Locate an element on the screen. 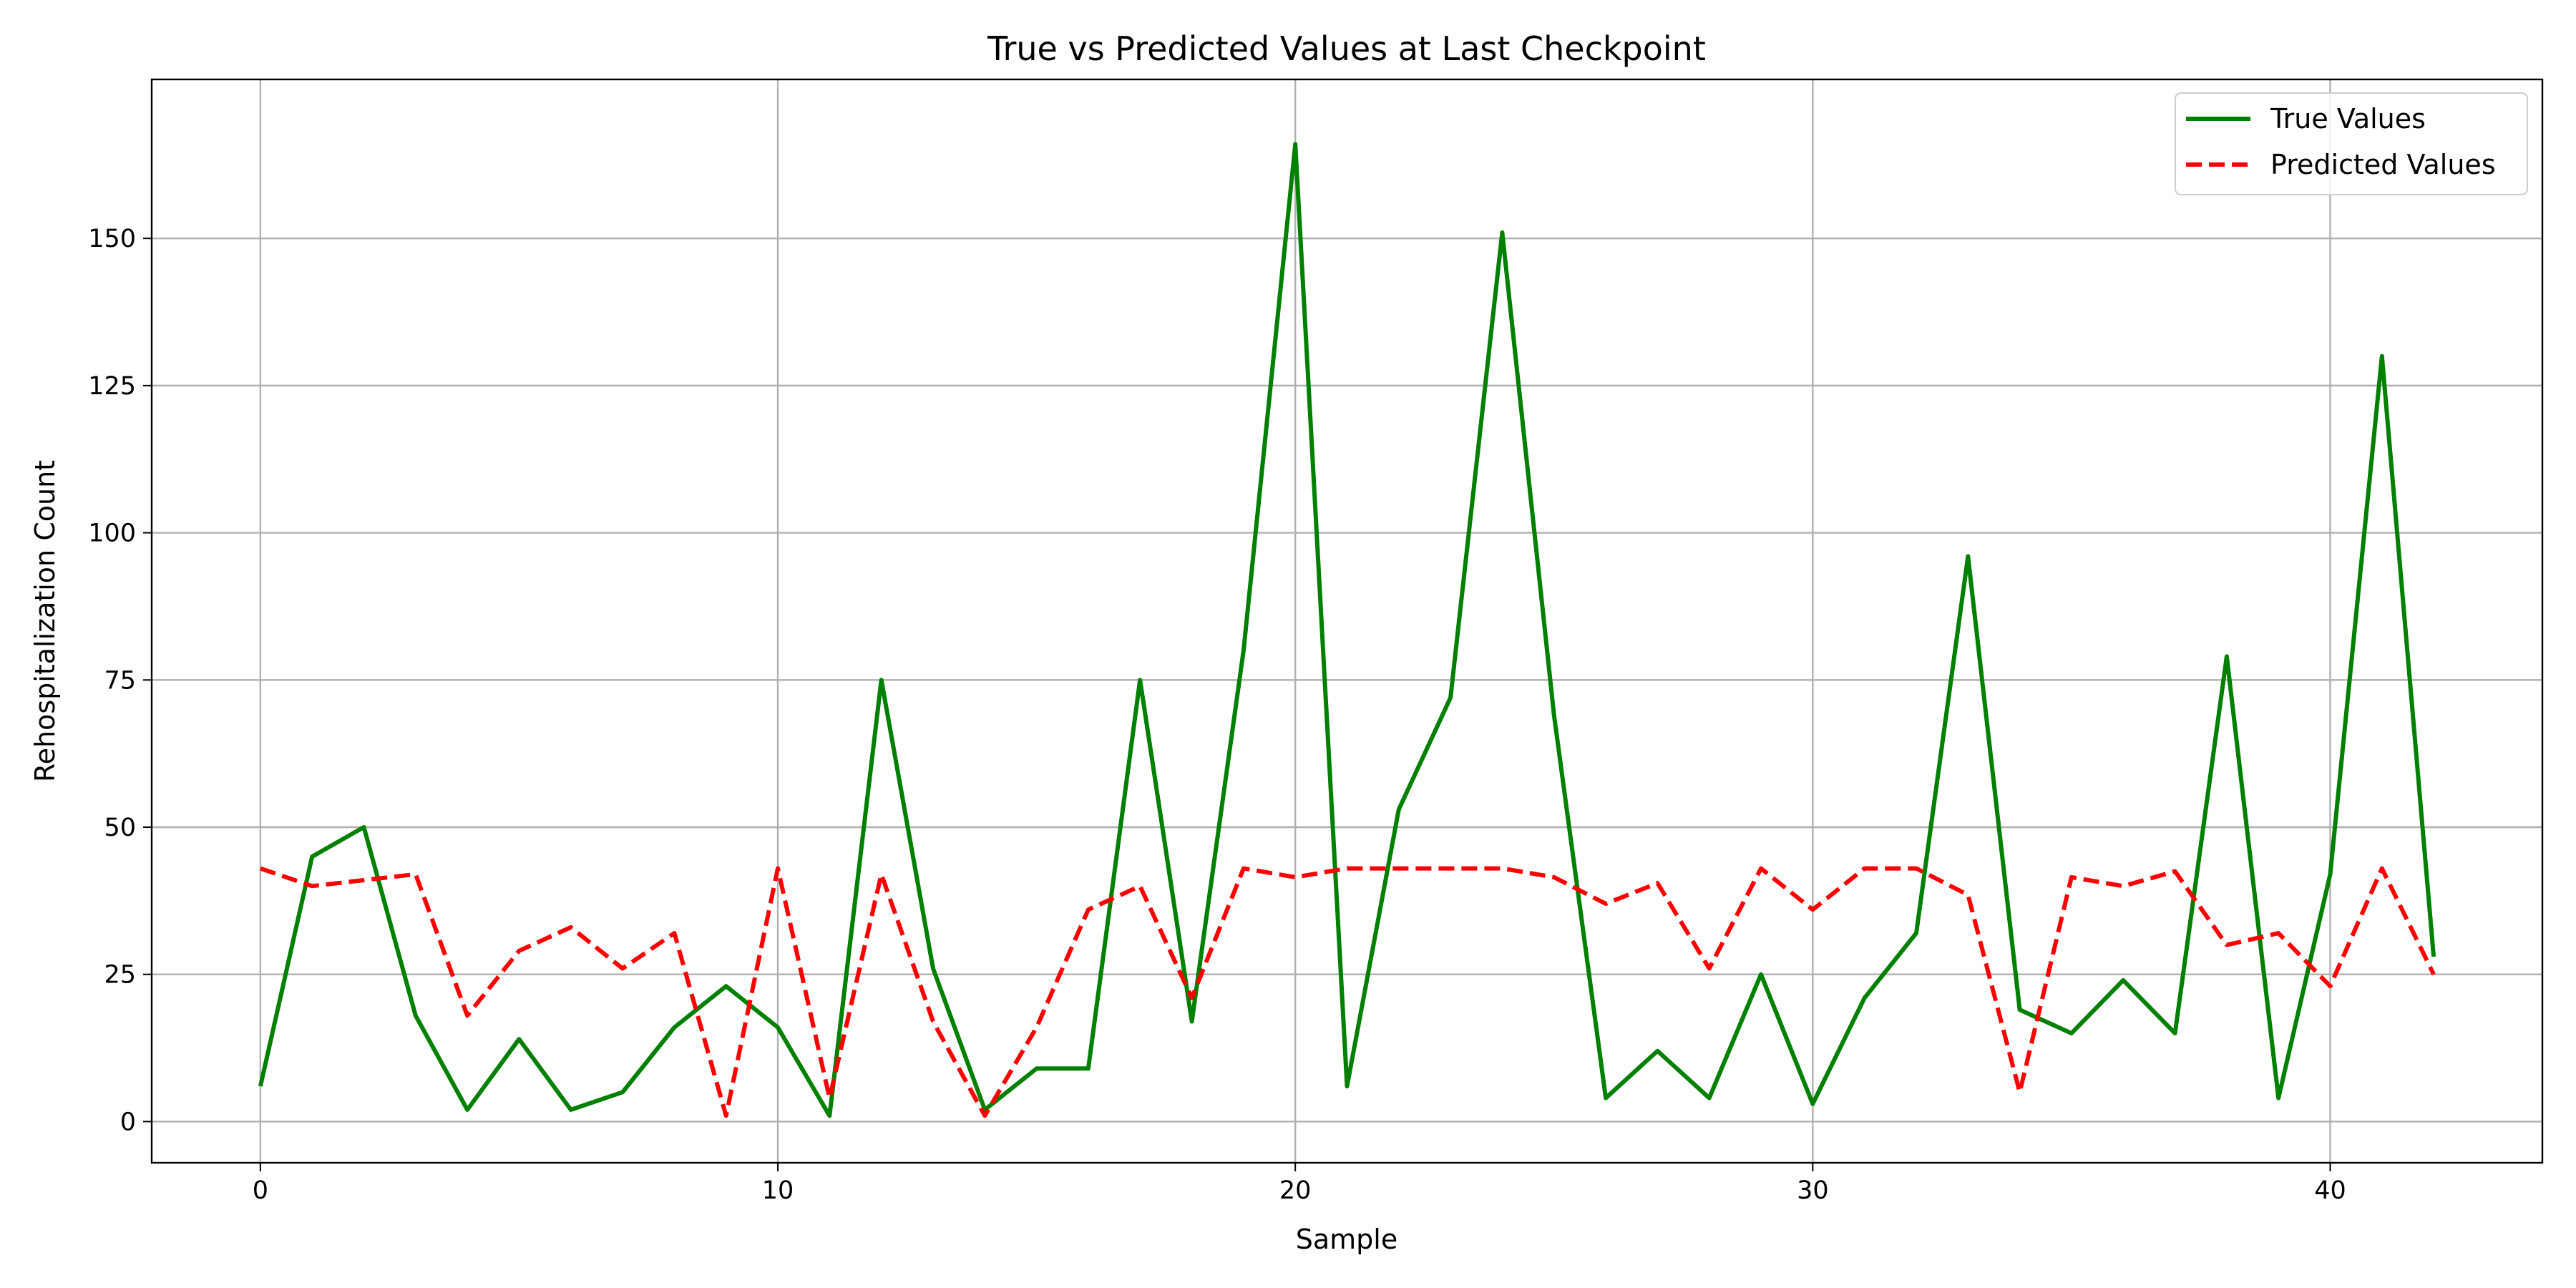 The width and height of the screenshot is (2576, 1288). y-axis: 0 25 50 75 100 125 150 is located at coordinates (120, 680).